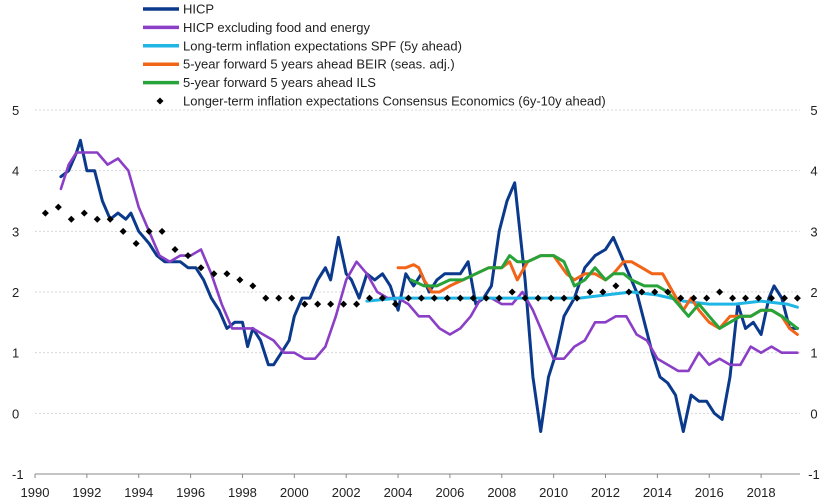 Image resolution: width=827 pixels, height=503 pixels. What do you see at coordinates (86, 492) in the screenshot?
I see `x-tick-label: 1992` at bounding box center [86, 492].